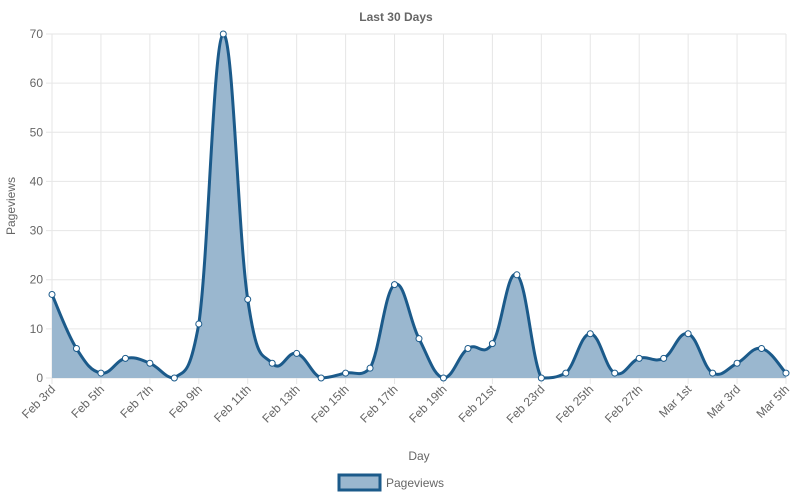 This screenshot has width=793, height=500. I want to click on y-tick-label: 10, so click(37, 329).